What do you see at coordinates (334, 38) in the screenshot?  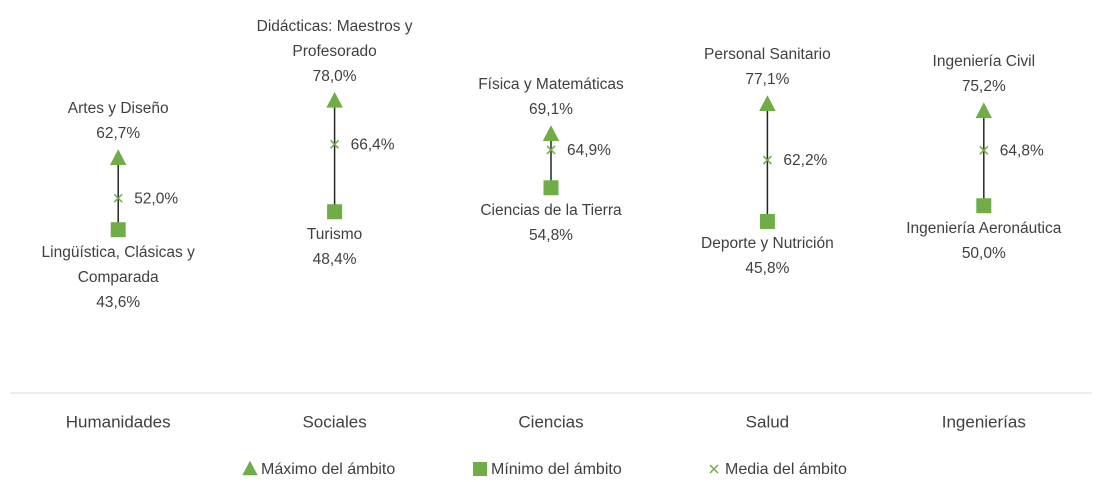 I see `max-name: Didácticas: Maestros y Profesorado` at bounding box center [334, 38].